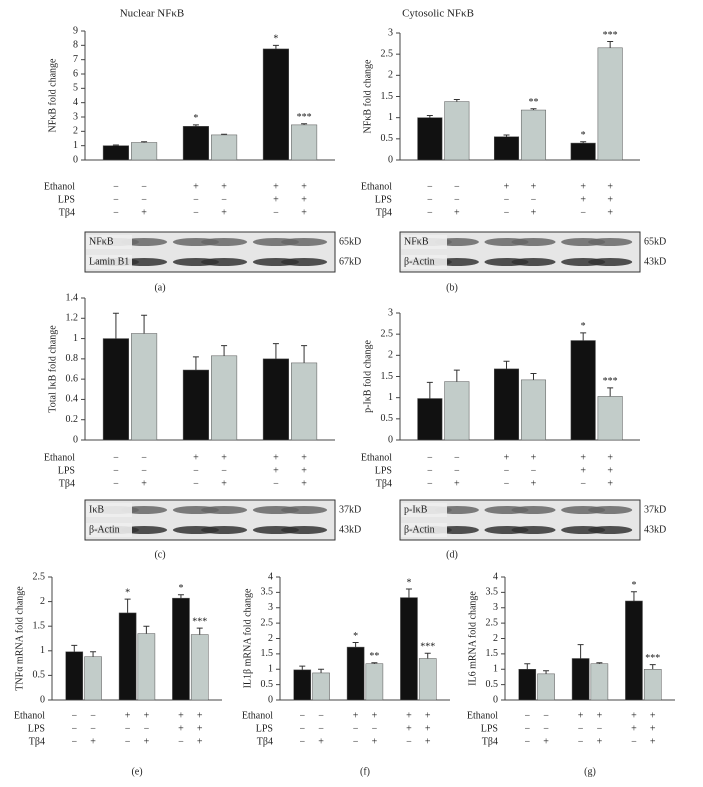 The height and width of the screenshot is (787, 703). Describe the element at coordinates (350, 509) in the screenshot. I see `blot-size: 37kD` at that location.